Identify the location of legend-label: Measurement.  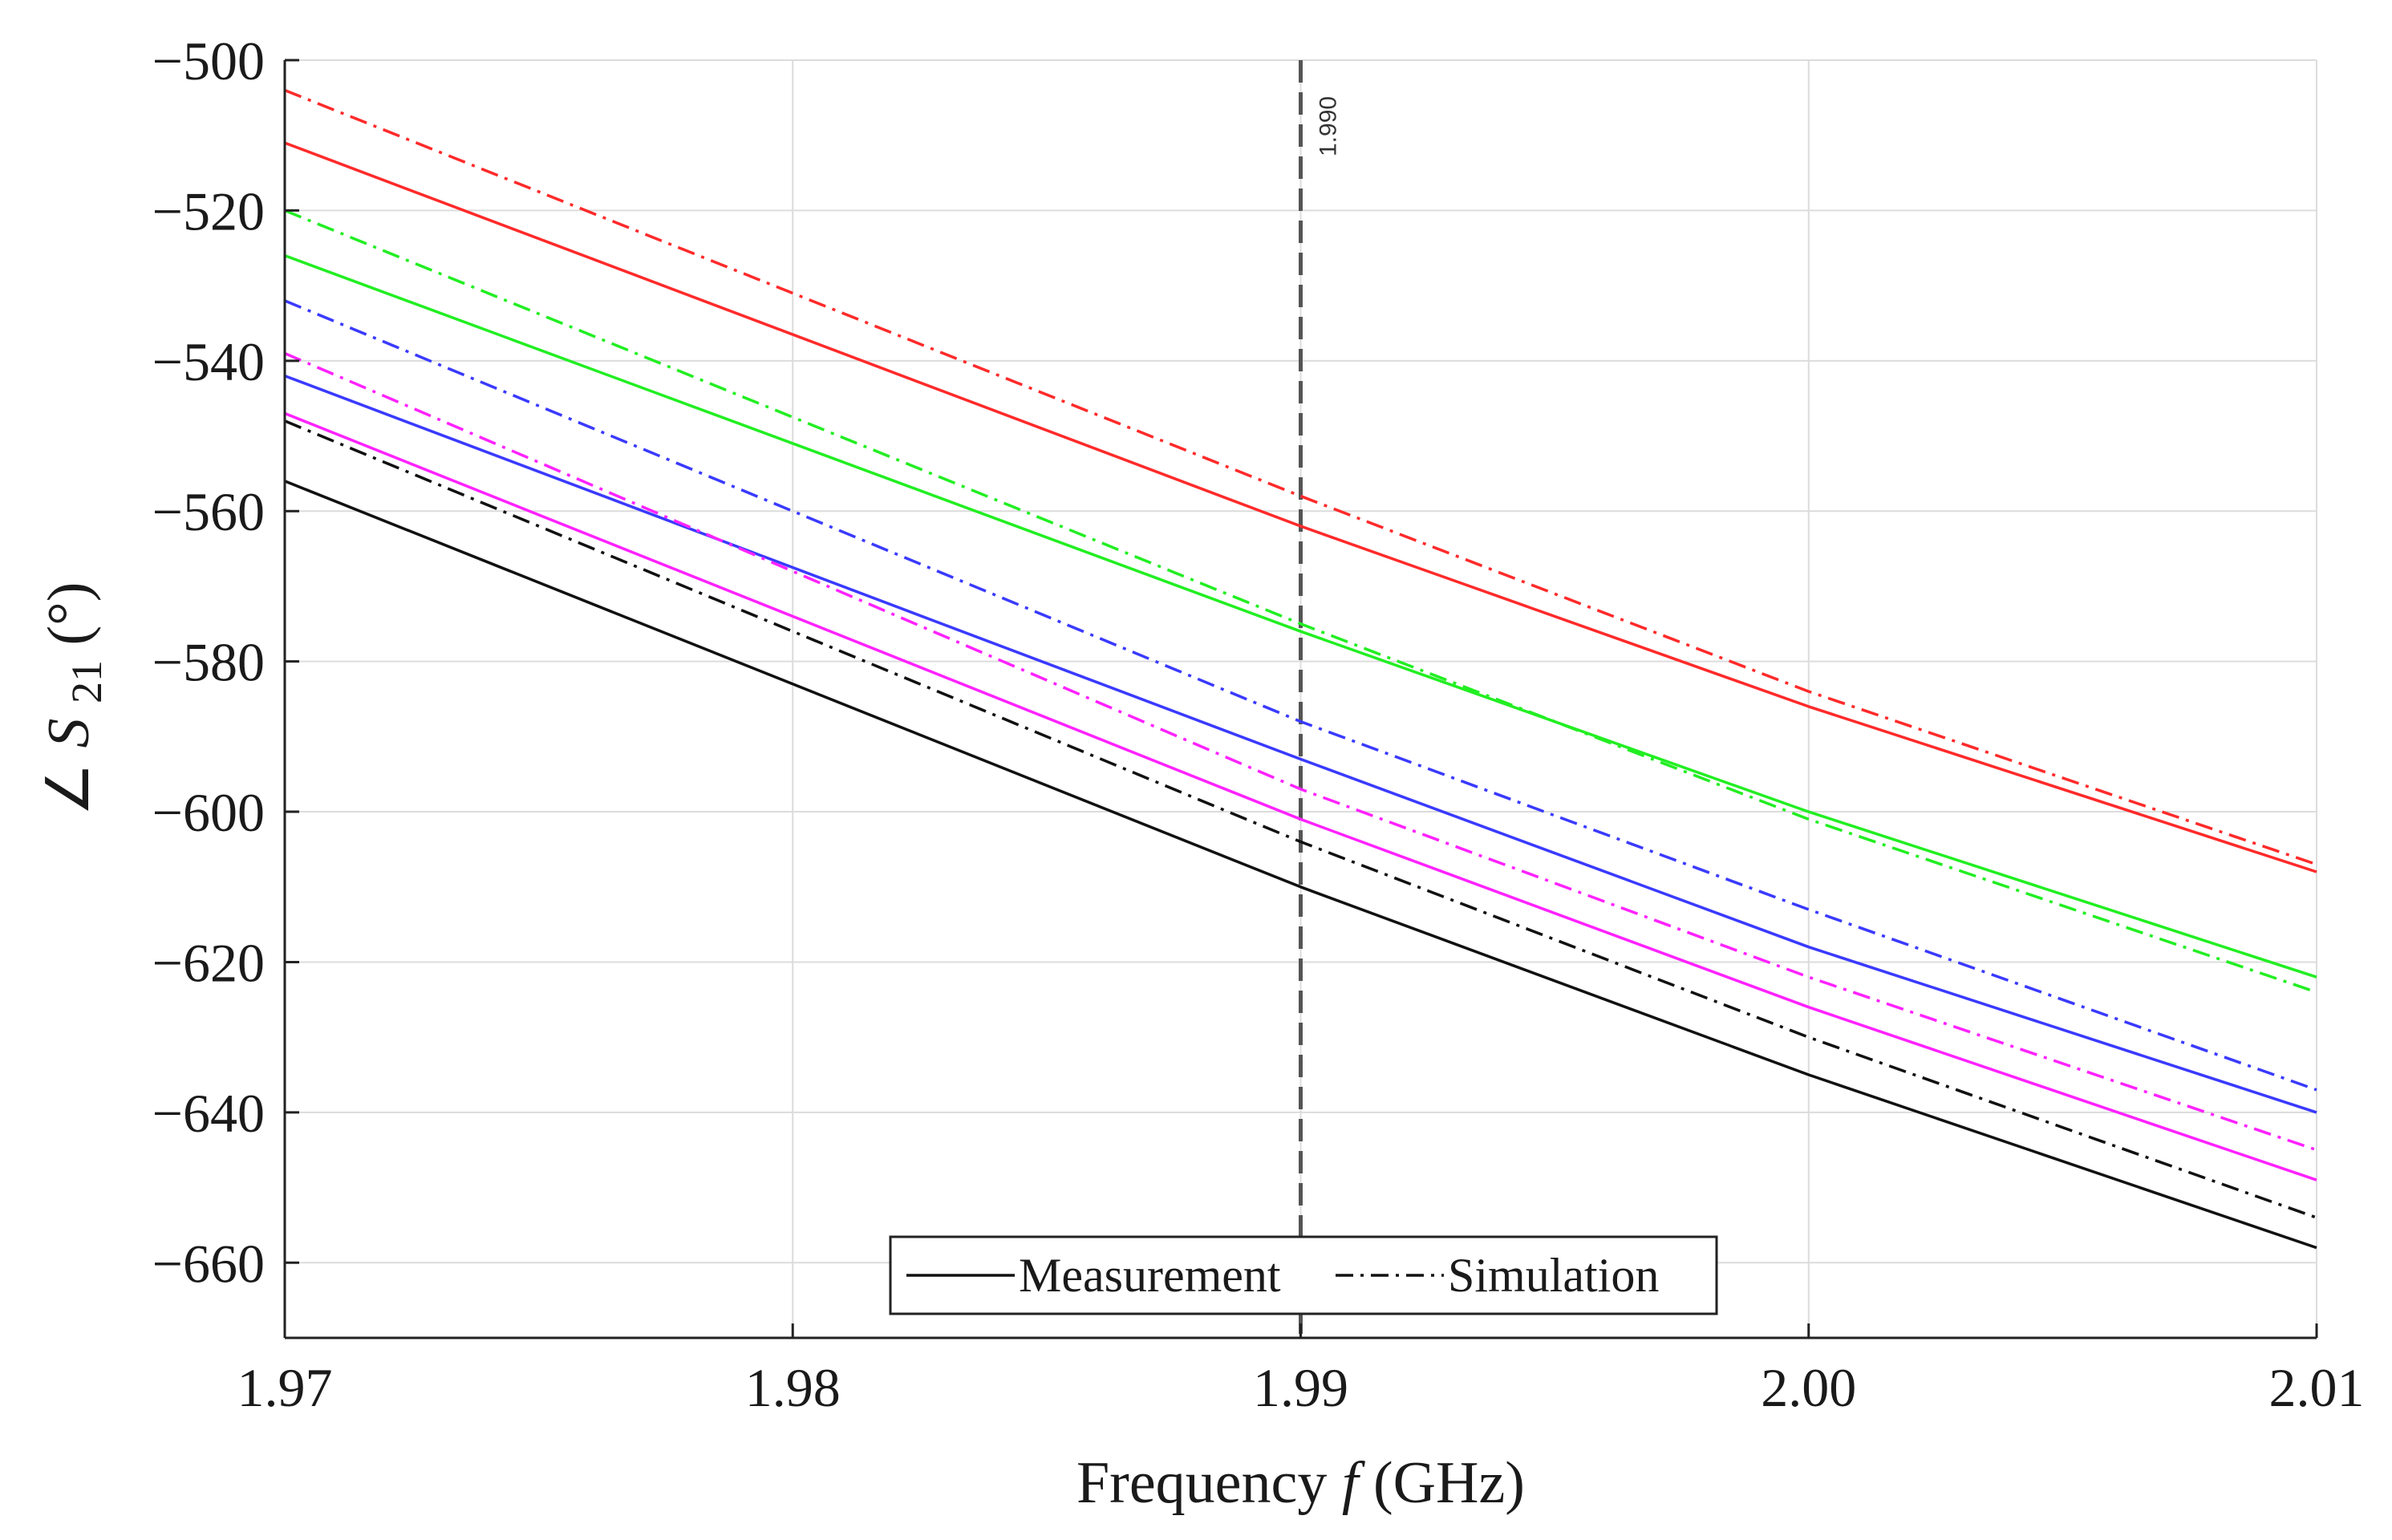
(1150, 1275).